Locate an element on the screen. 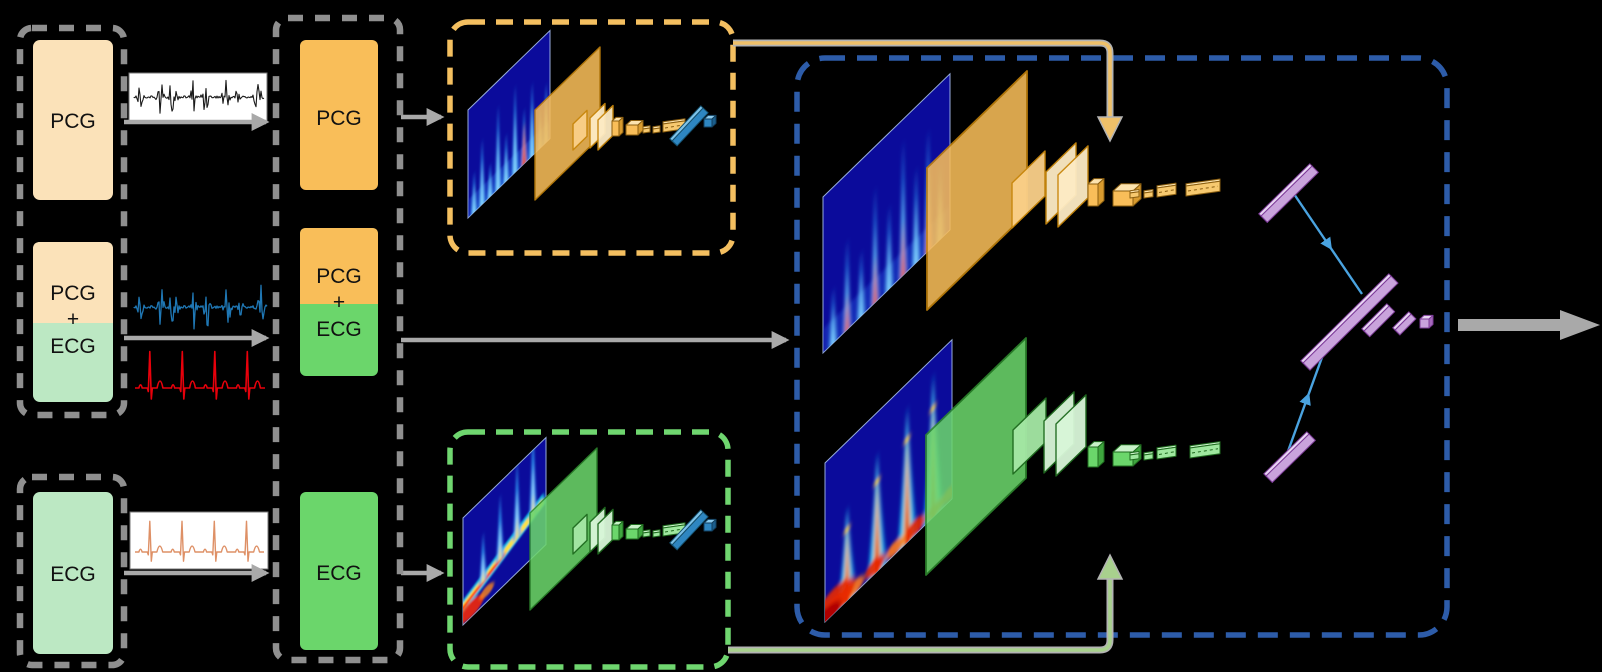 Image resolution: width=1602 pixels, height=672 pixels. segment-pcg-ecg-label-1: PCG is located at coordinates (339, 276).